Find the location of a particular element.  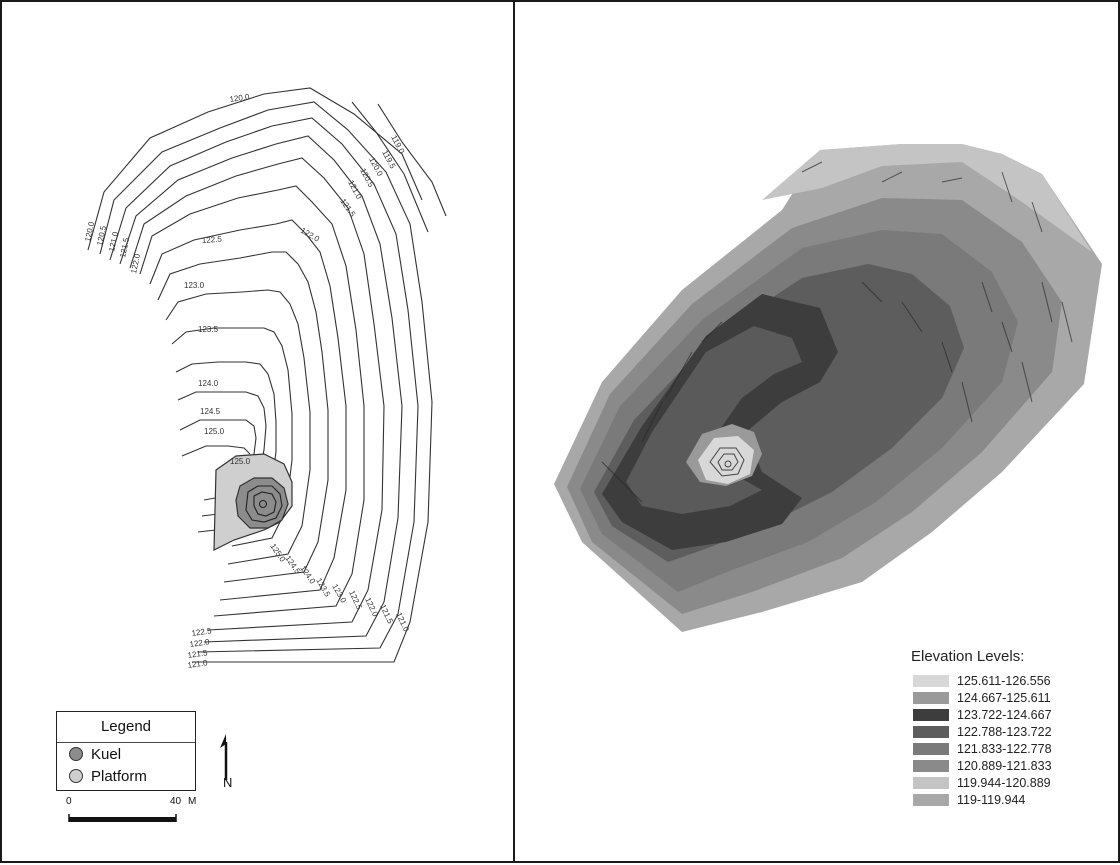

elevation-band-summit is located at coordinates (726, 460).